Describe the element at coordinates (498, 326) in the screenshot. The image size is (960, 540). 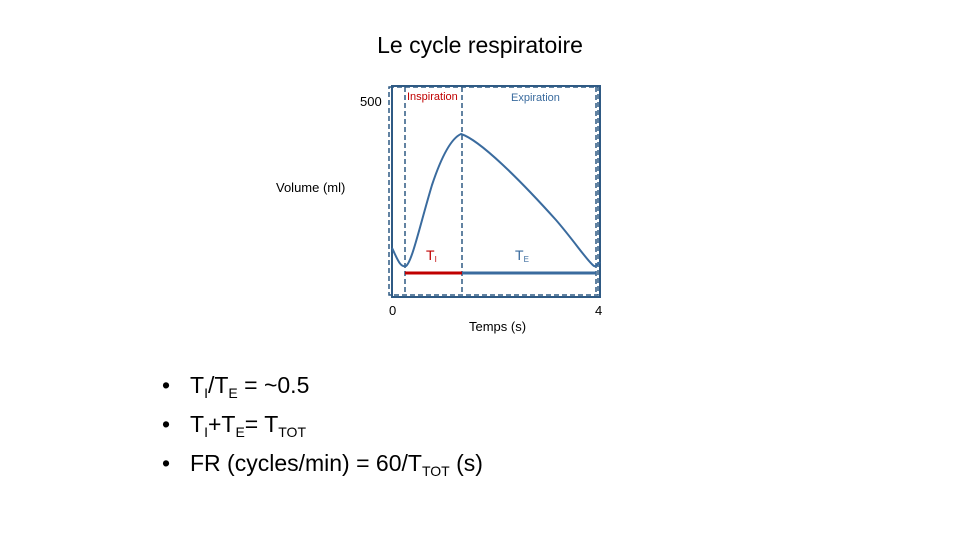
I see `x-axis-label: Temps (s)` at that location.